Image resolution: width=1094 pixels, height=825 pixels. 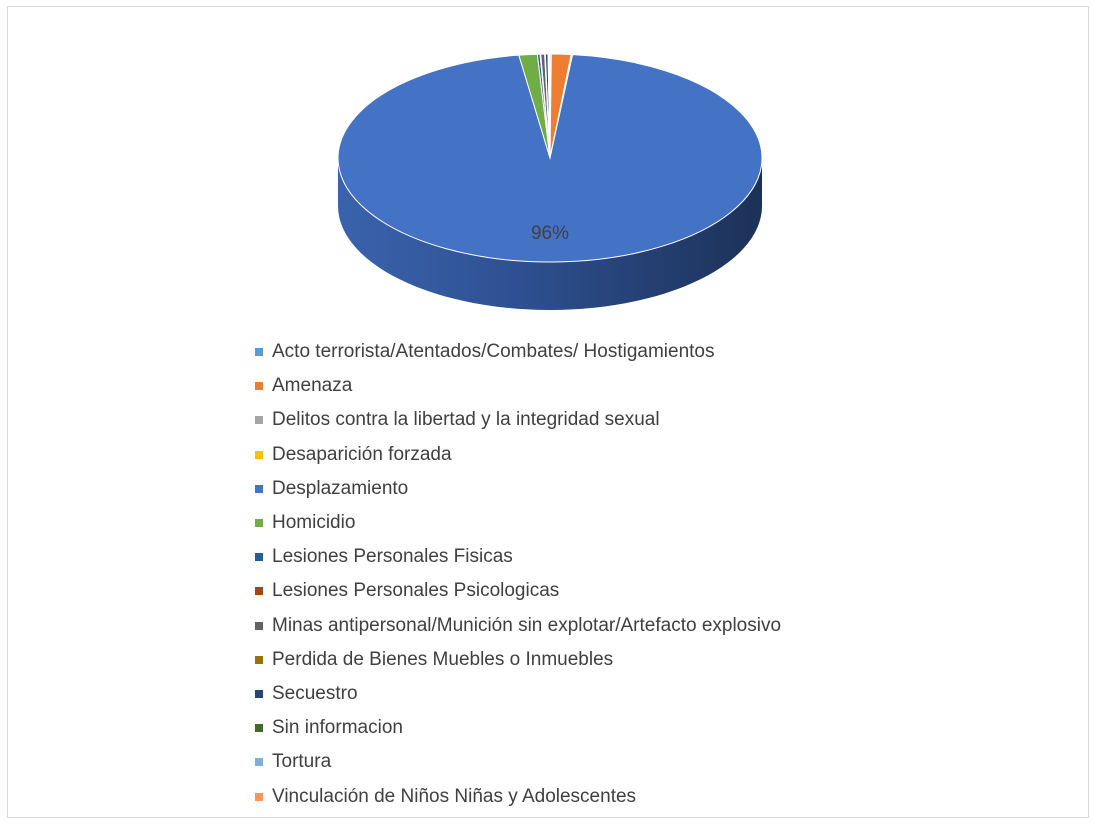 I want to click on legend-item: Perdida de Bienes Muebles o Inmuebles, so click(x=605, y=660).